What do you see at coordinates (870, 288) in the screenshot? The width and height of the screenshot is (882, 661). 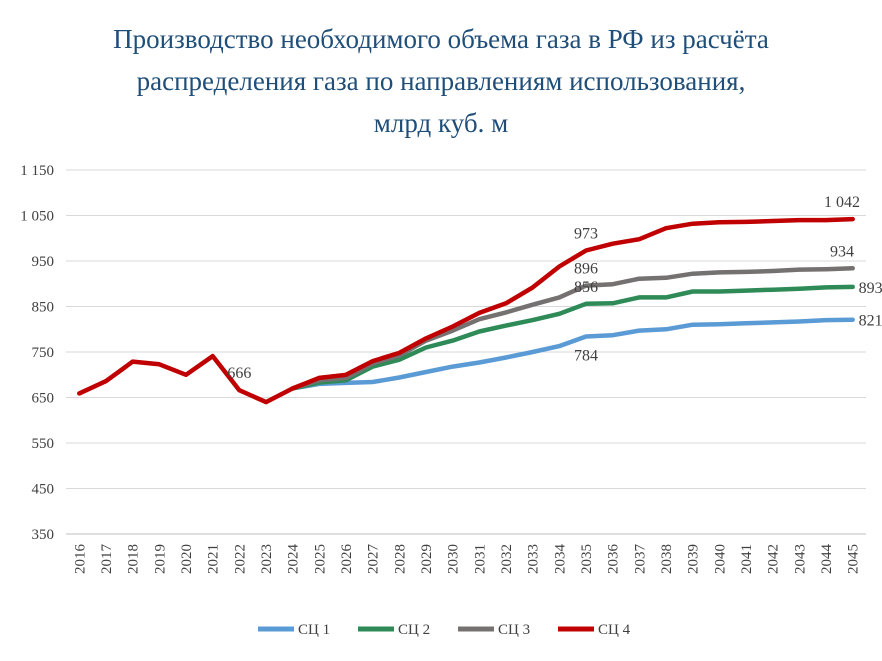 I see `data-label: 893` at bounding box center [870, 288].